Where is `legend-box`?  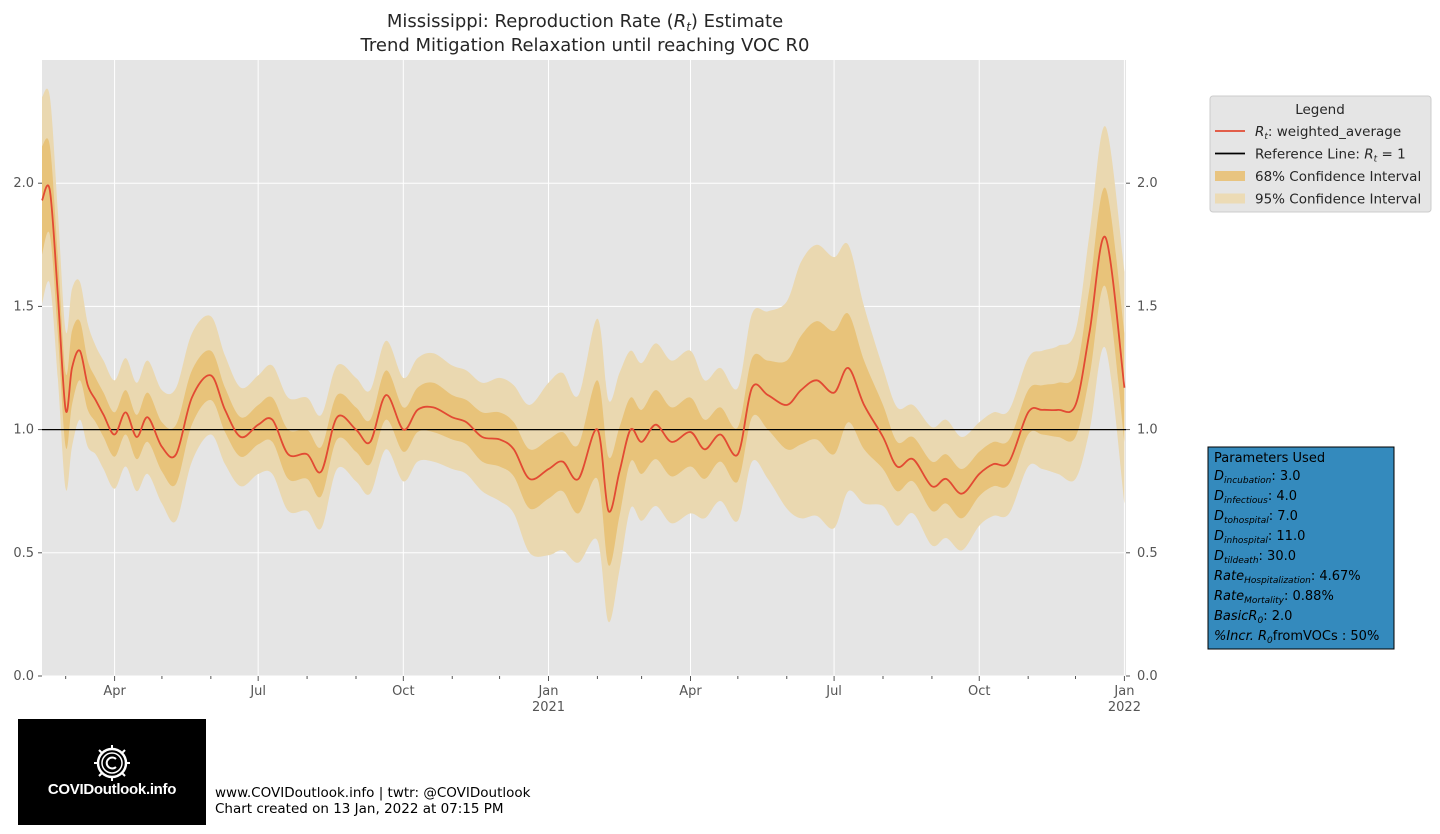 legend-box is located at coordinates (1320, 154).